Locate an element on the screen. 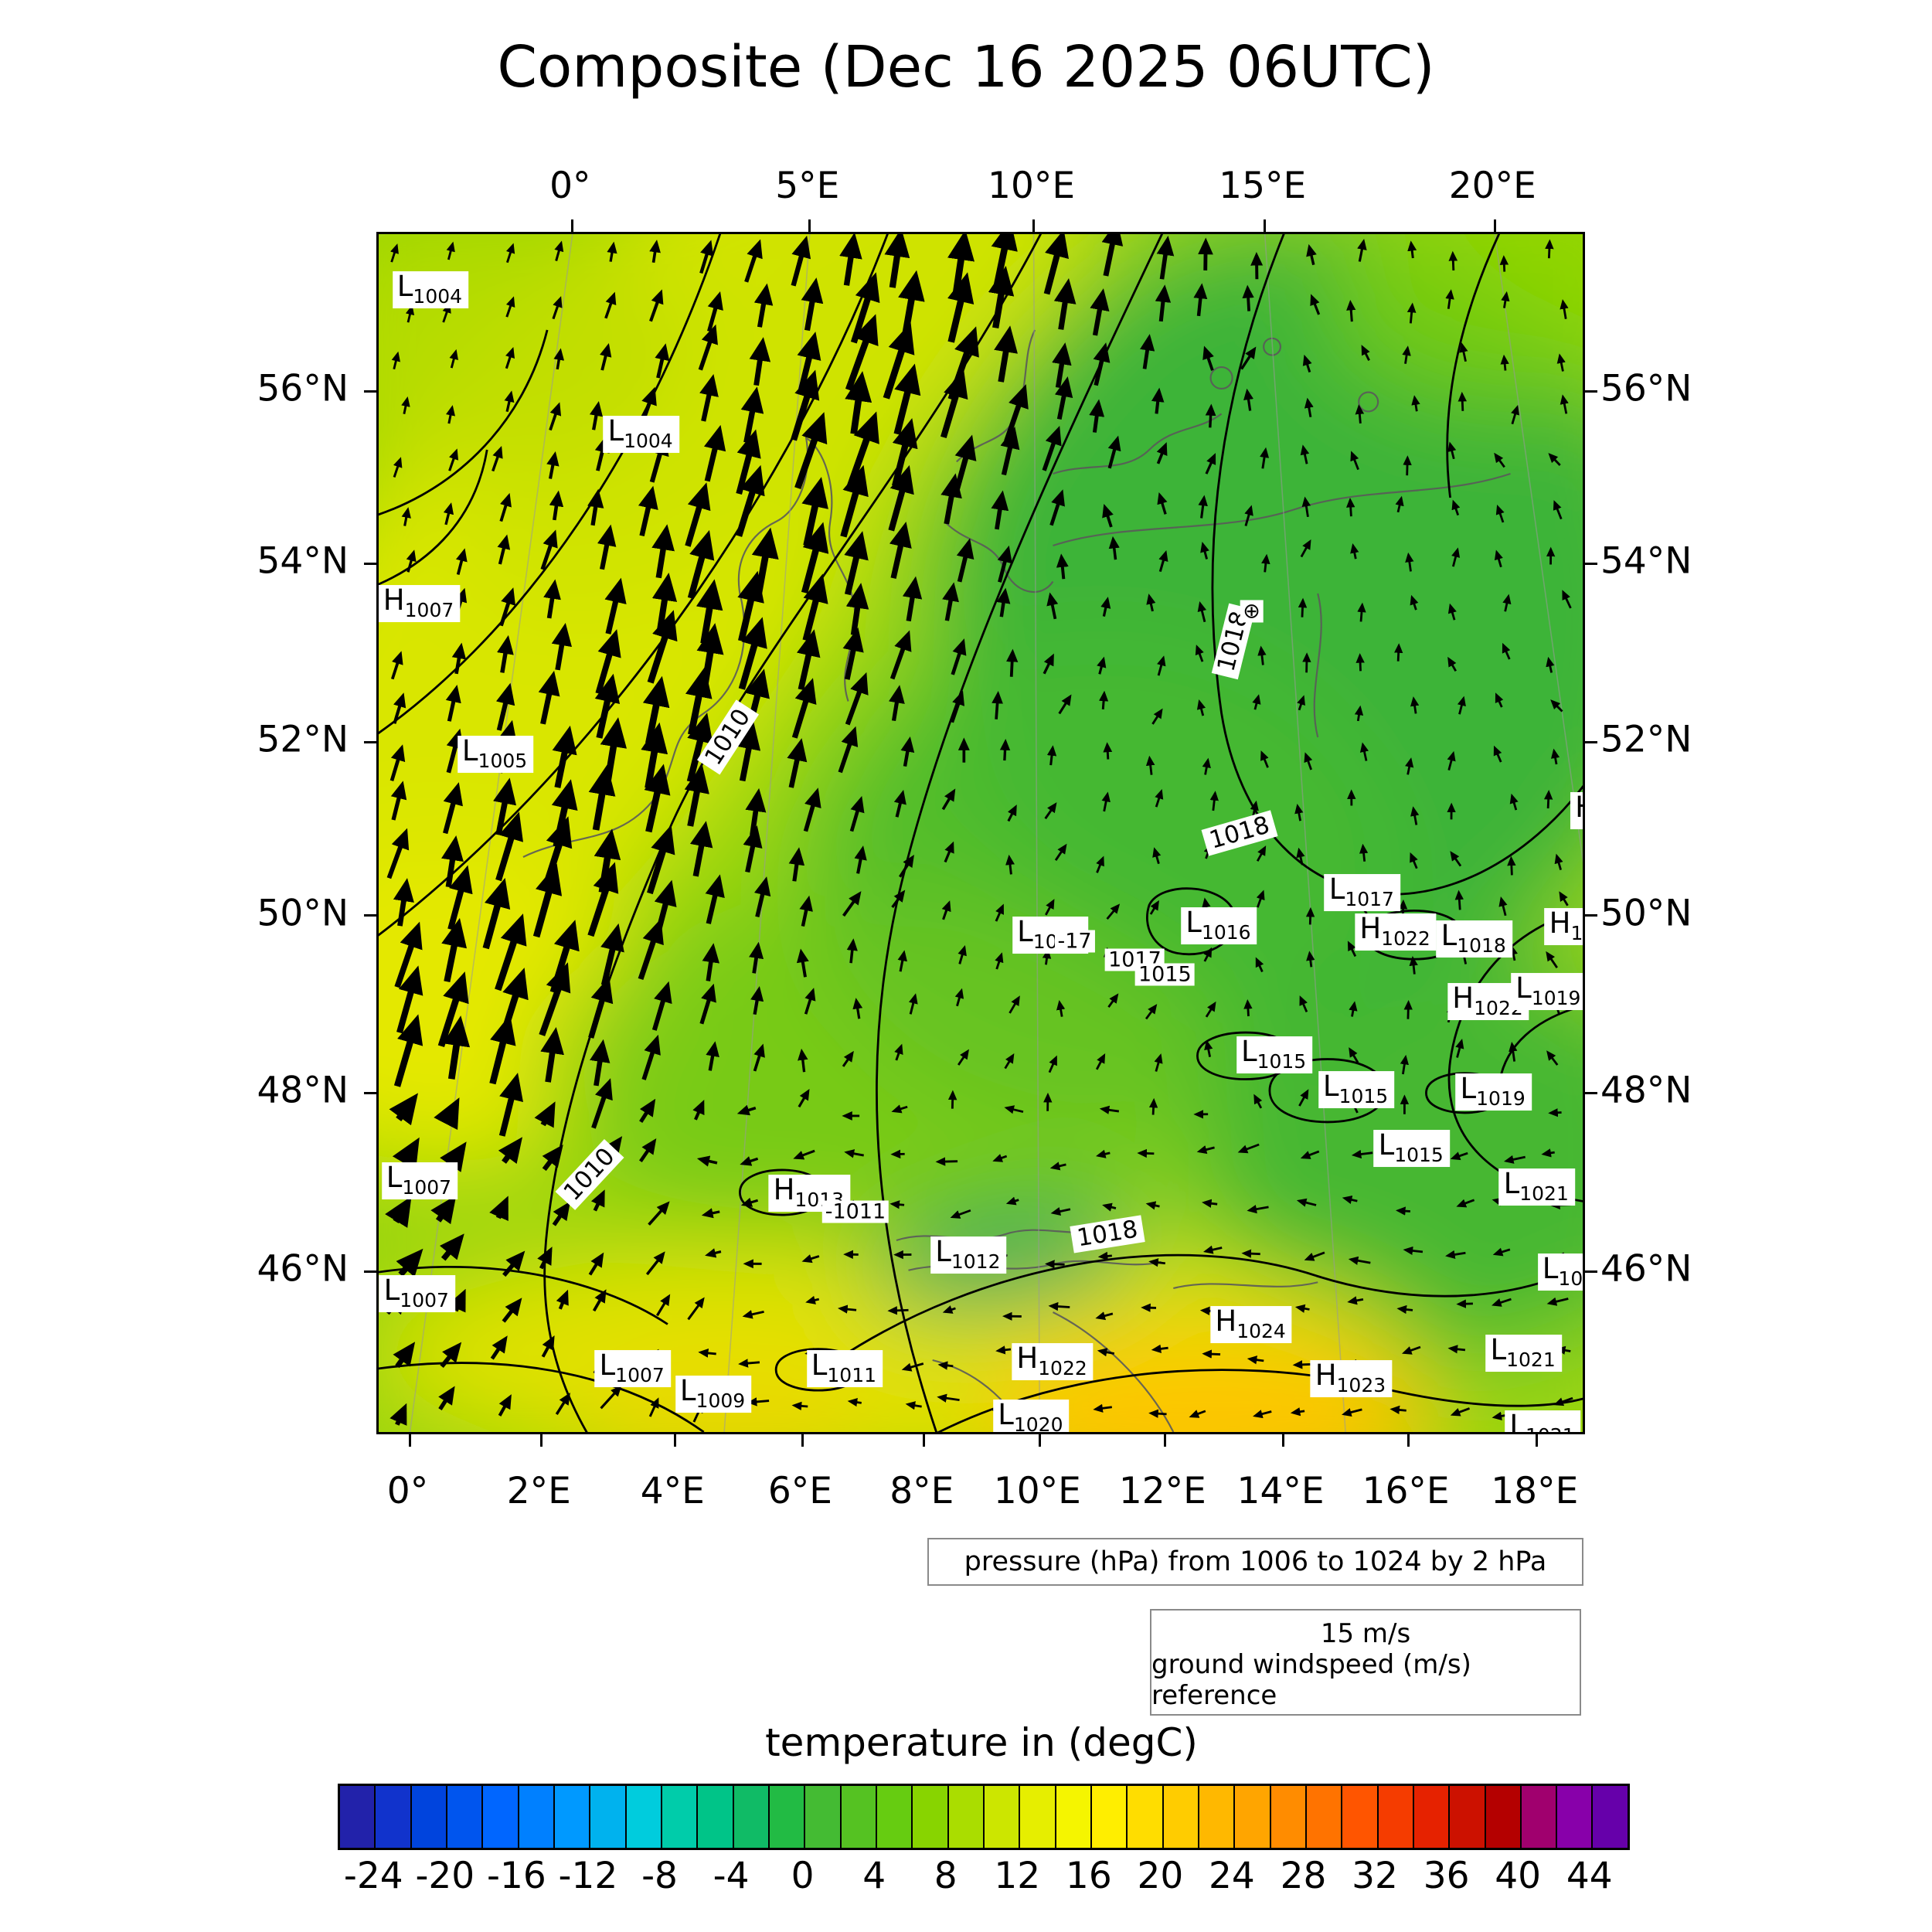 The image size is (1932, 1932). colorbar-tick: -12 is located at coordinates (588, 1876).